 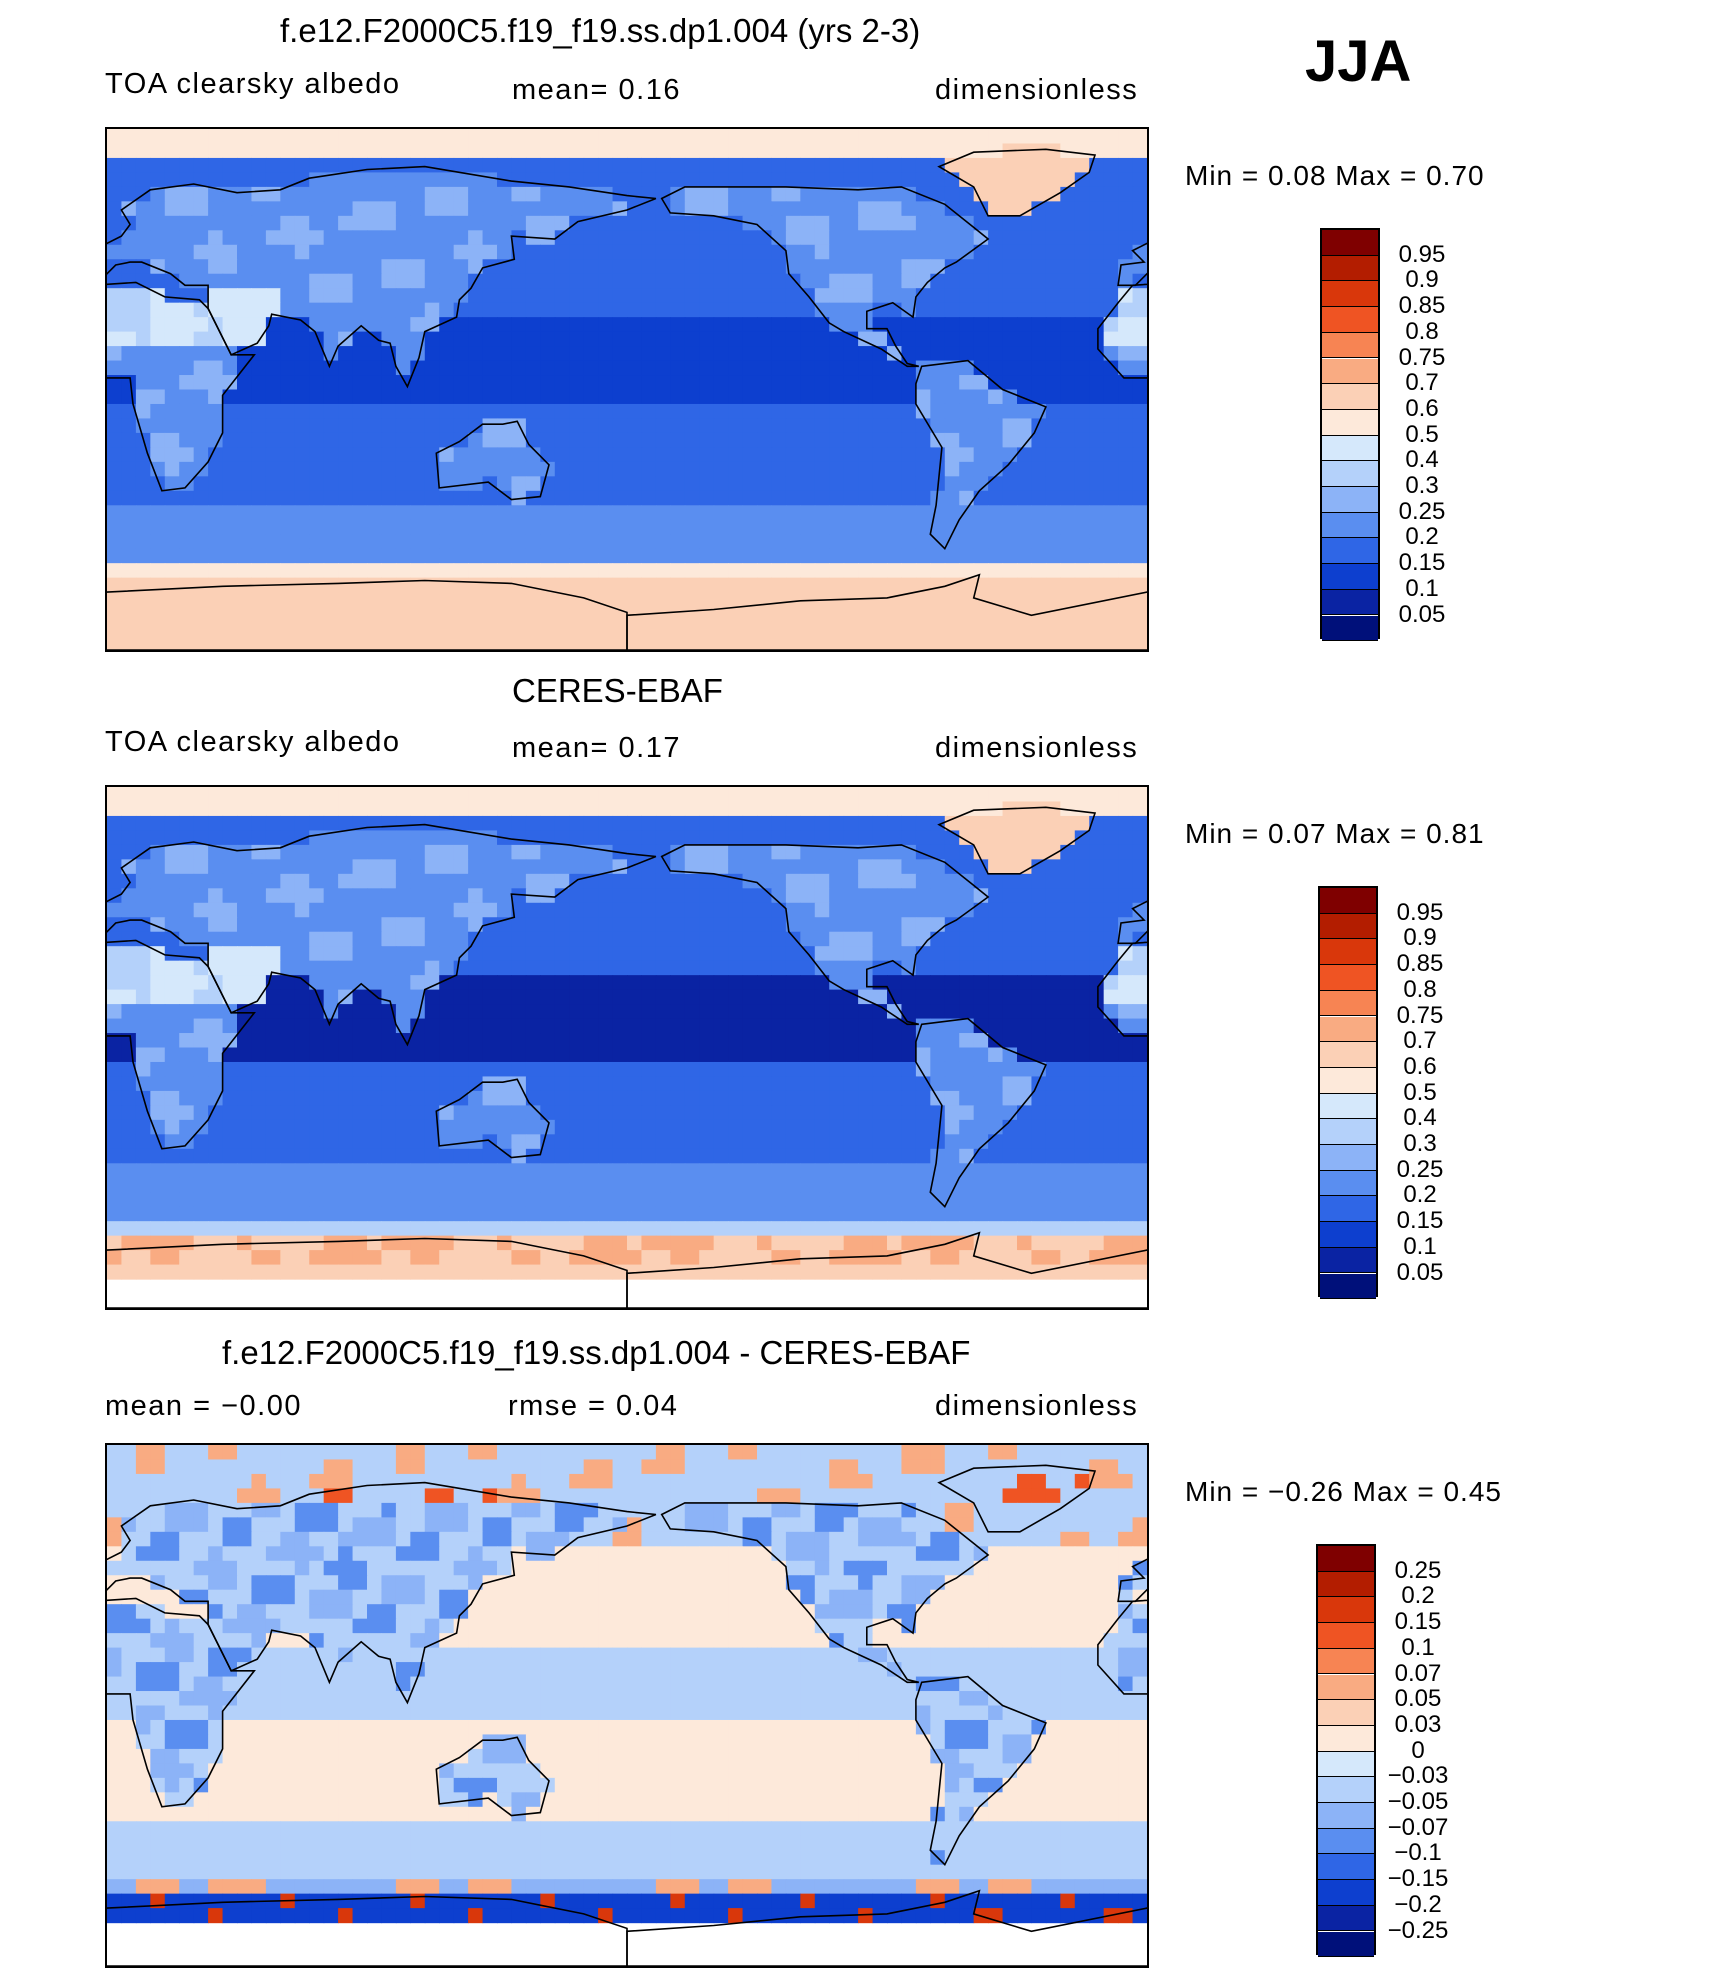 What do you see at coordinates (1350, 577) in the screenshot?
I see `colorbar-swatch` at bounding box center [1350, 577].